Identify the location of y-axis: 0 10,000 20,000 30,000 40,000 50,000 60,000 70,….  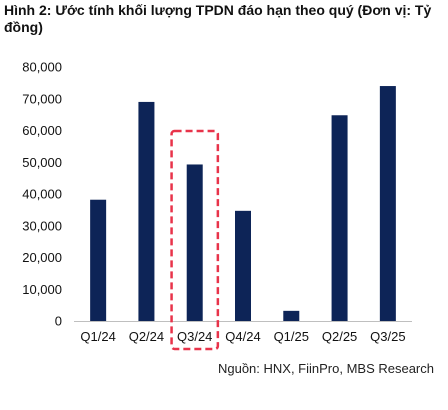
(42, 194).